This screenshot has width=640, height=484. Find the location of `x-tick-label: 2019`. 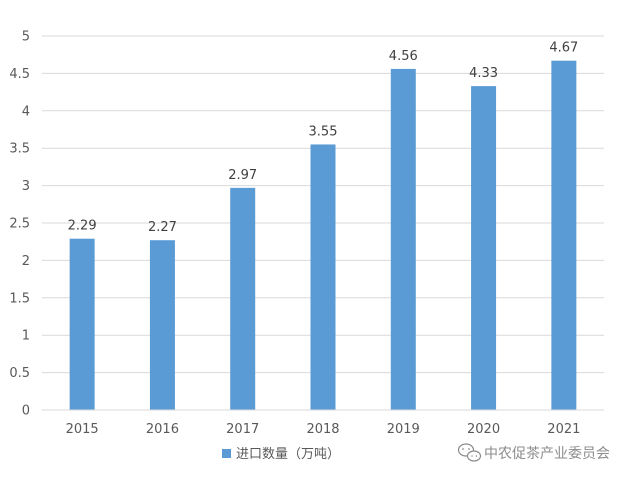

x-tick-label: 2019 is located at coordinates (403, 429).